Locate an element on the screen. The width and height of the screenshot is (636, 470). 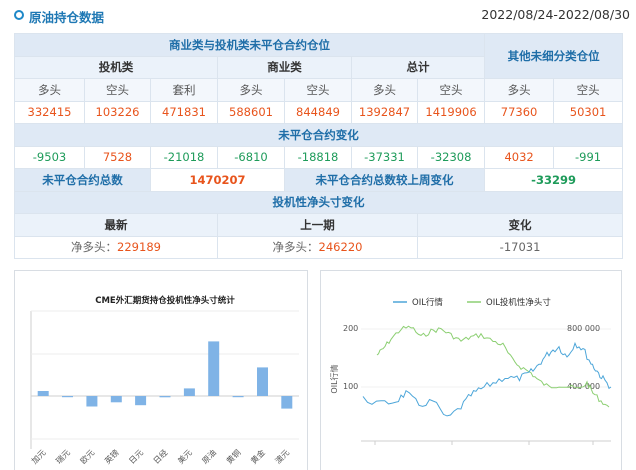
legend-oil-price: OIL行情 is located at coordinates (427, 302).